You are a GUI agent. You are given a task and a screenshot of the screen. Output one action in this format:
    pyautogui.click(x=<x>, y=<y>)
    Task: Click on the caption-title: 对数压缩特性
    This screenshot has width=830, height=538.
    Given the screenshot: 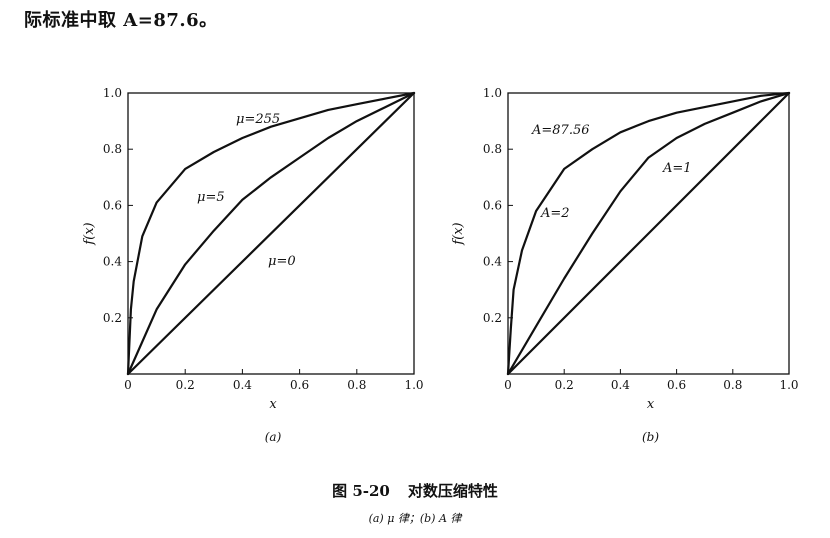 What is the action you would take?
    pyautogui.click(x=452, y=491)
    